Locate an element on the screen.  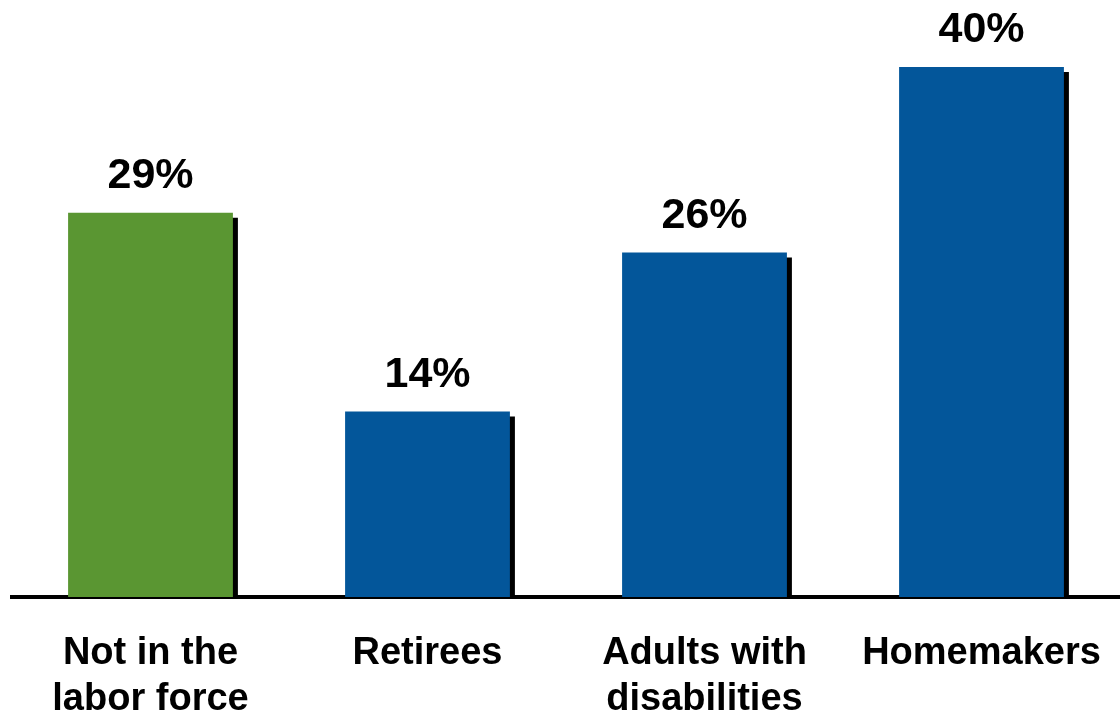
data-label: 40% is located at coordinates (981, 27).